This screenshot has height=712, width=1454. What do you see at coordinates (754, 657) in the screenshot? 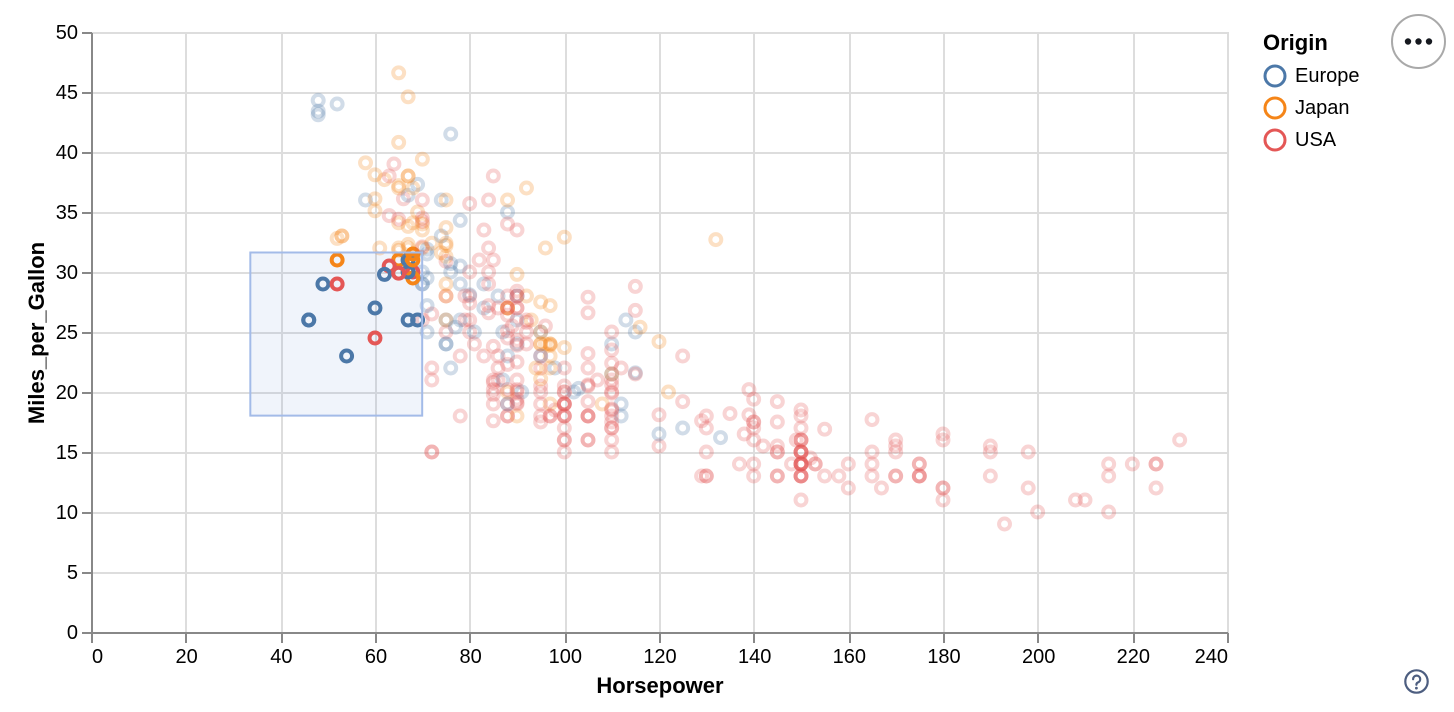
I see `svg-text: 140` at bounding box center [754, 657].